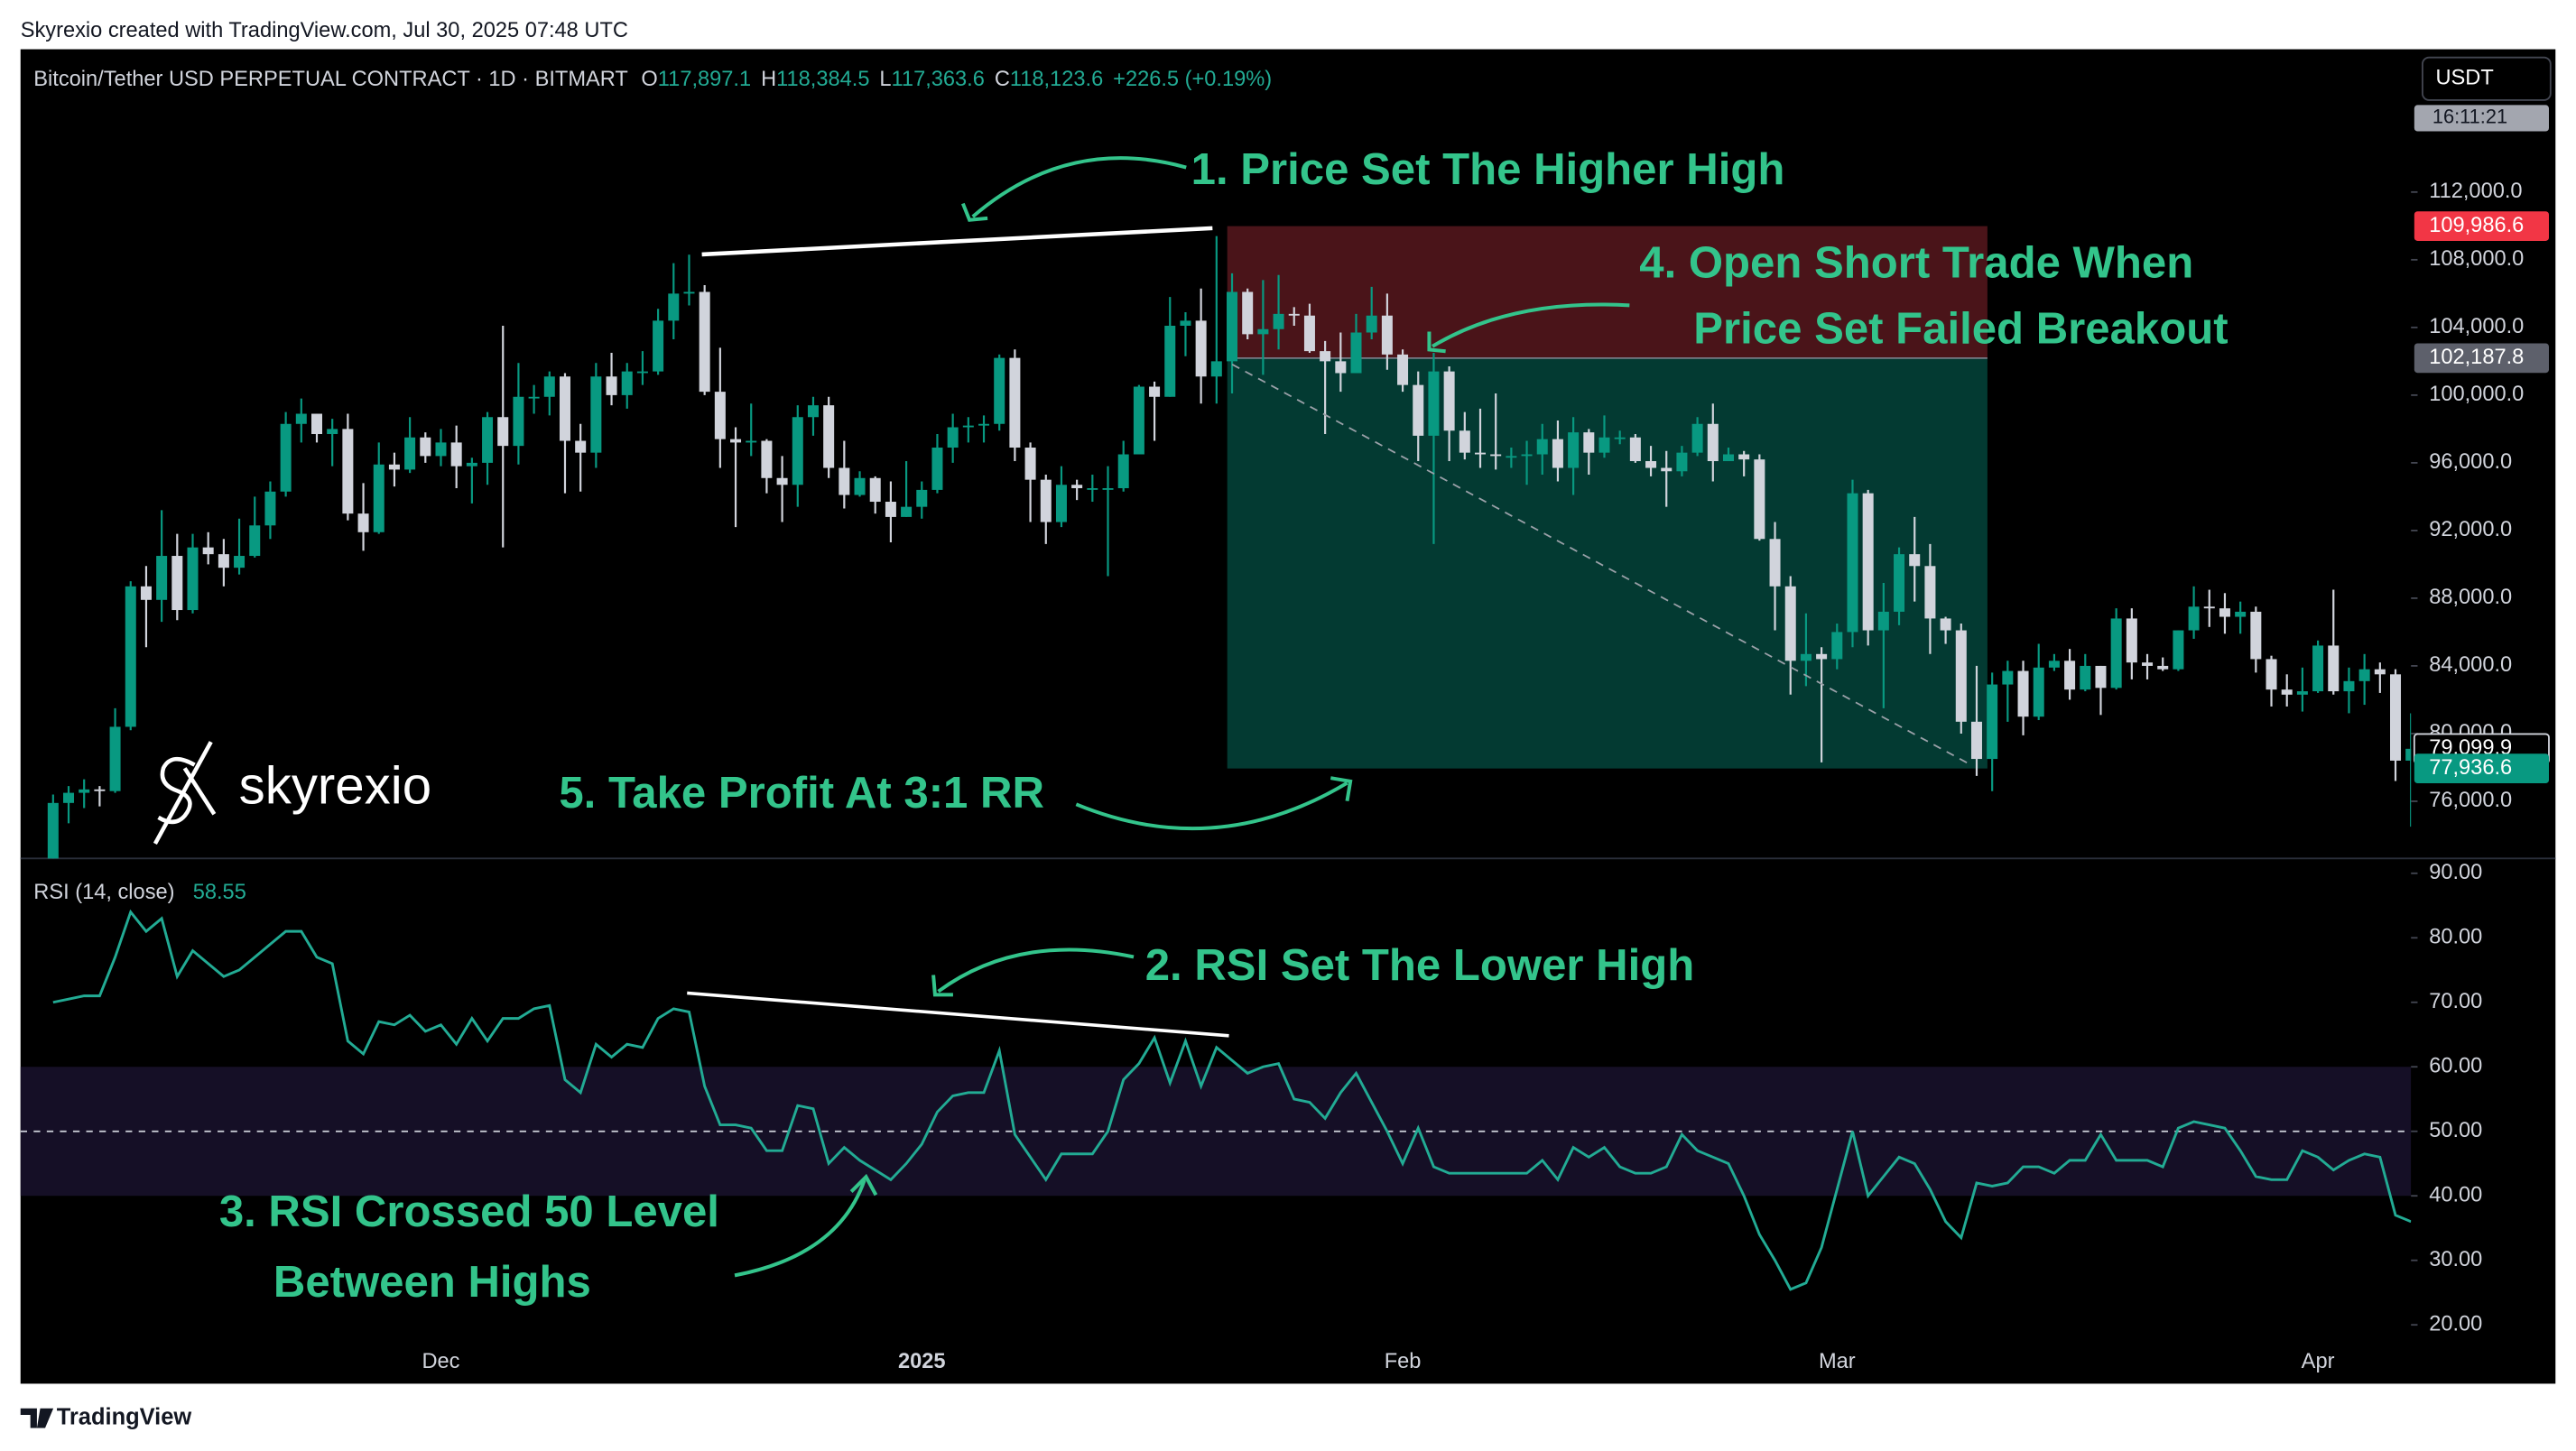  I want to click on legend-key: H, so click(768, 79).